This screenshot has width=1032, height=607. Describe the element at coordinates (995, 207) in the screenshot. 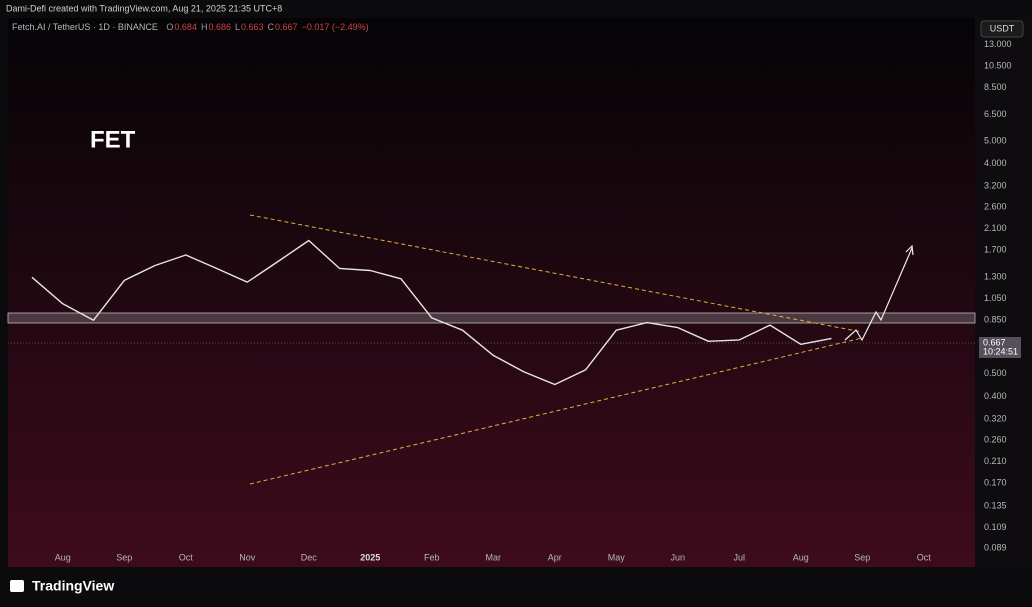

I see `y-tick-label: 2.600` at that location.